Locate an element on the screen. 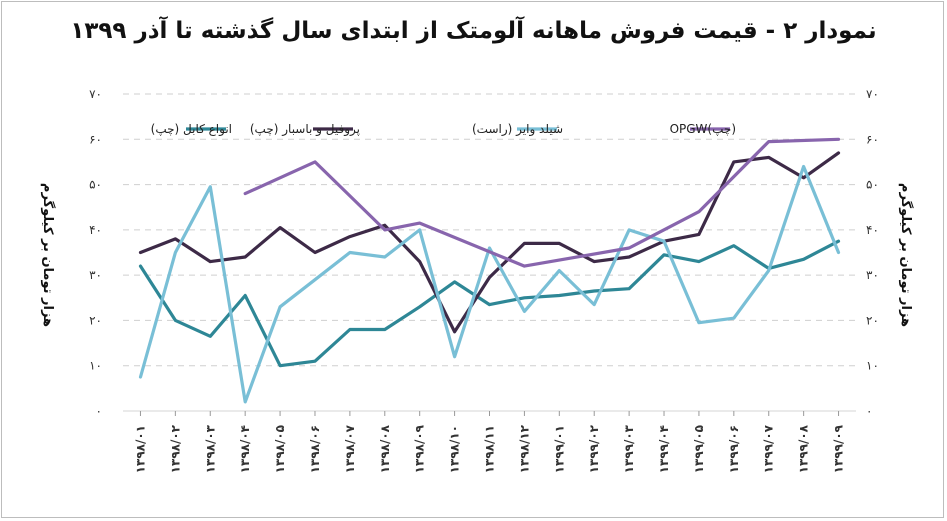 The image size is (947, 521). x-tick-label: ۱۳۹۹/۰۵ is located at coordinates (699, 449).